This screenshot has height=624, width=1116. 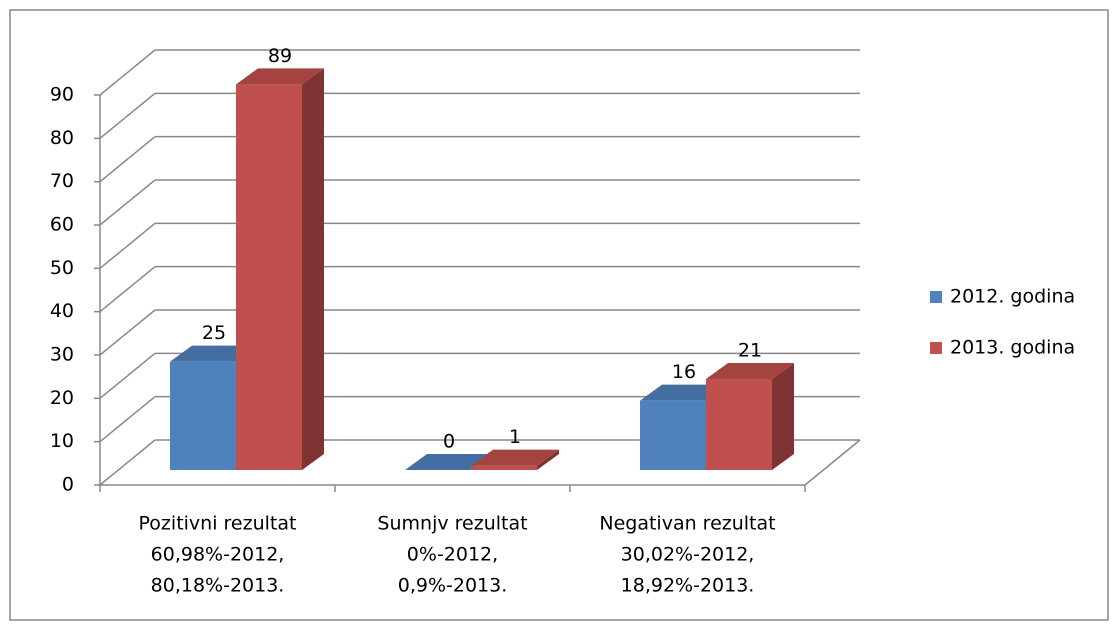 I want to click on y-tick-label: 50, so click(x=62, y=268).